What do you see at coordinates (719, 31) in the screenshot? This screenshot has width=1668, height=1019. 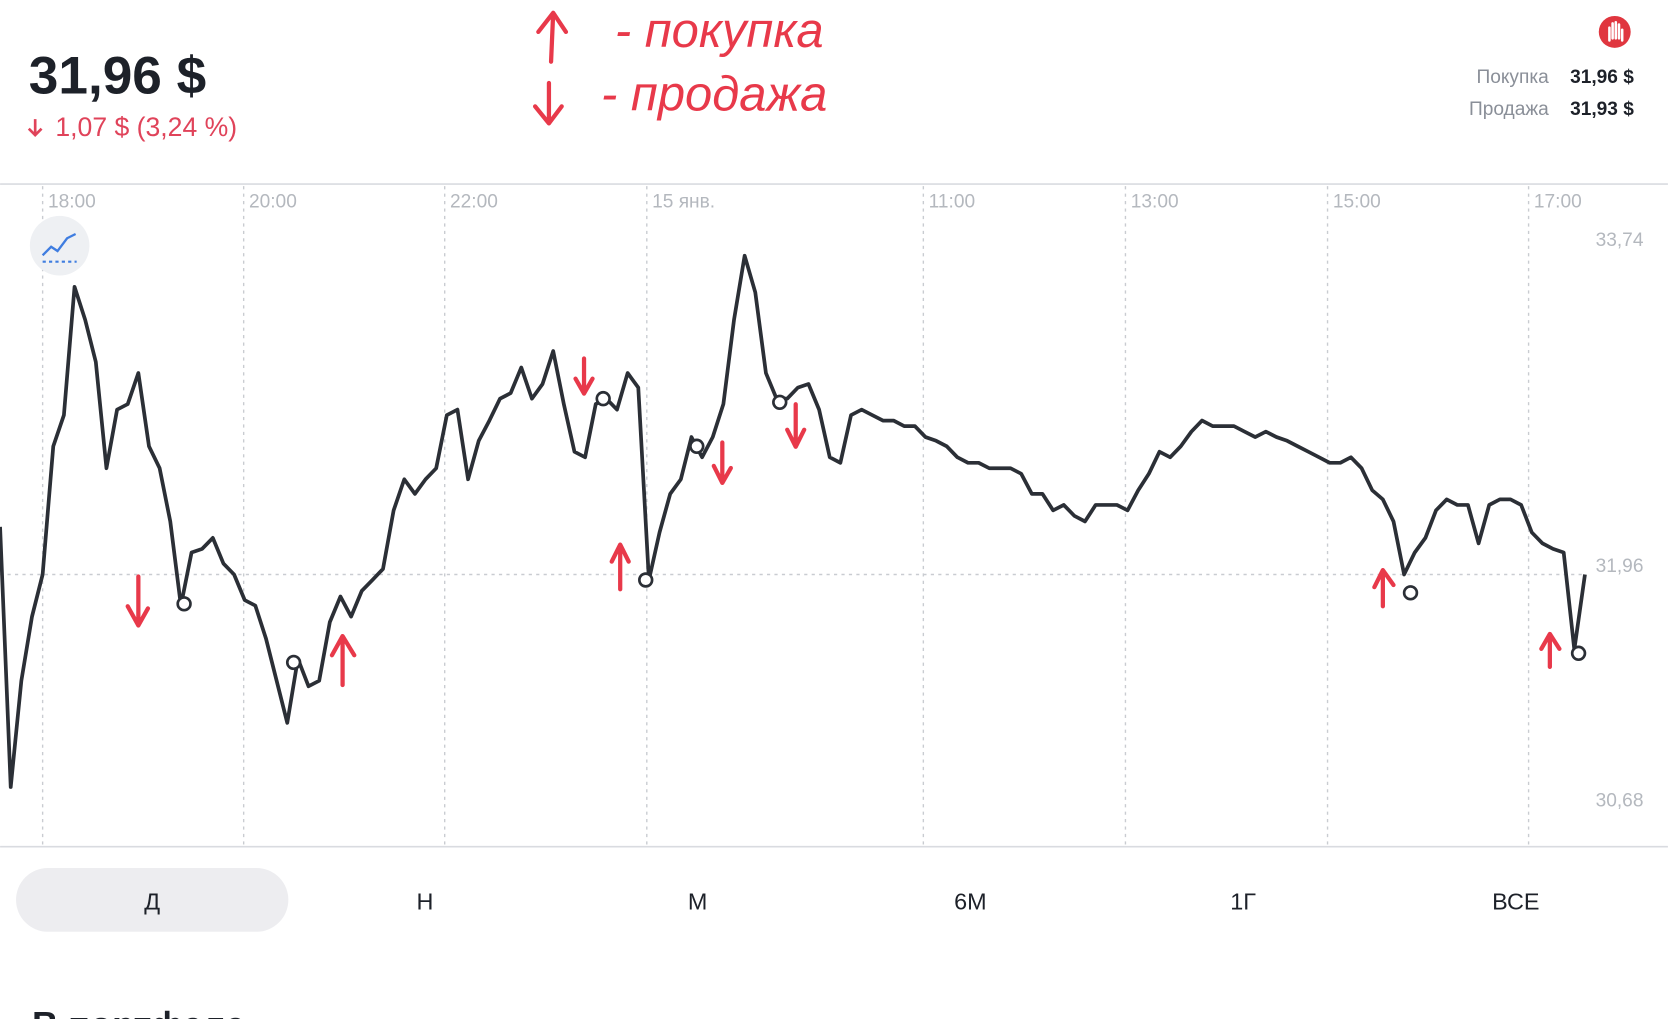 I see `legend-buy: - покупка` at bounding box center [719, 31].